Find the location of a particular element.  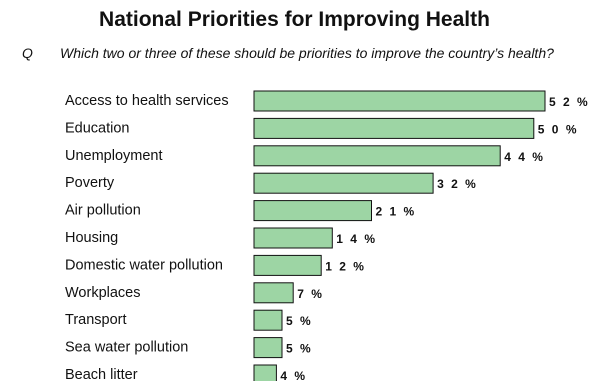

value-label: 1 4 % is located at coordinates (356, 239).